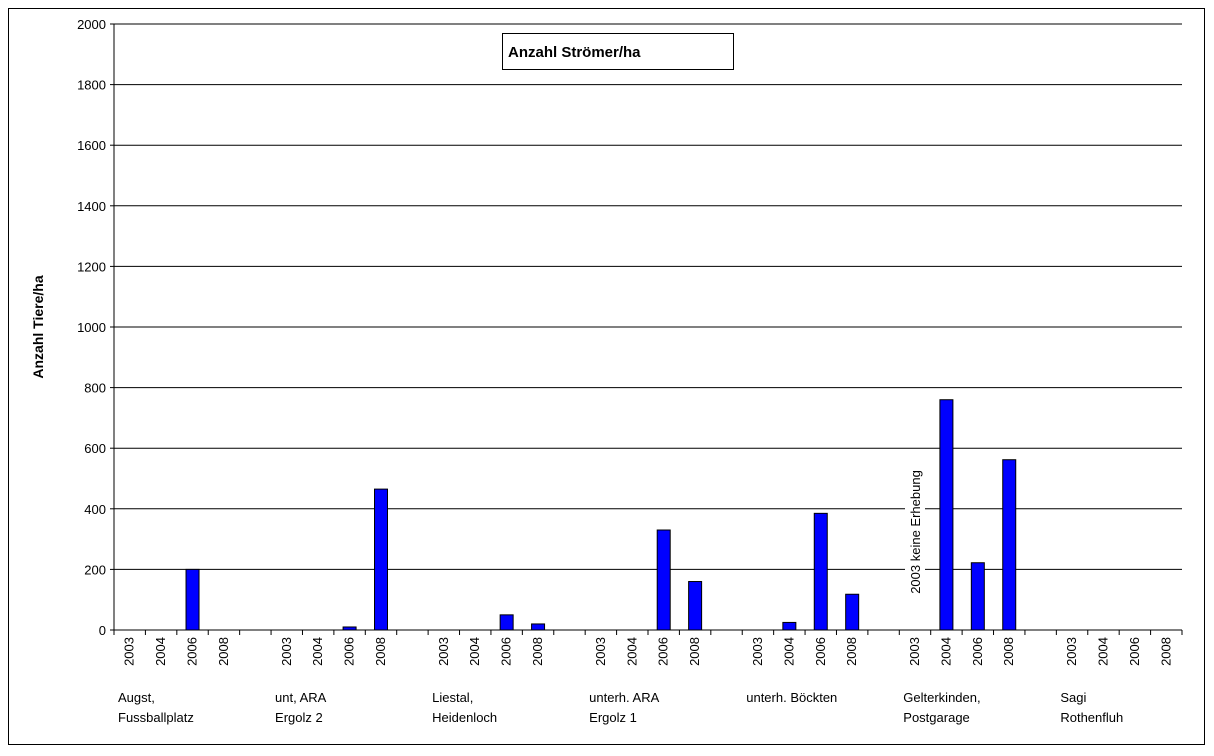 The width and height of the screenshot is (1214, 756). What do you see at coordinates (91, 327) in the screenshot?
I see `y-tick-label: 1000` at bounding box center [91, 327].